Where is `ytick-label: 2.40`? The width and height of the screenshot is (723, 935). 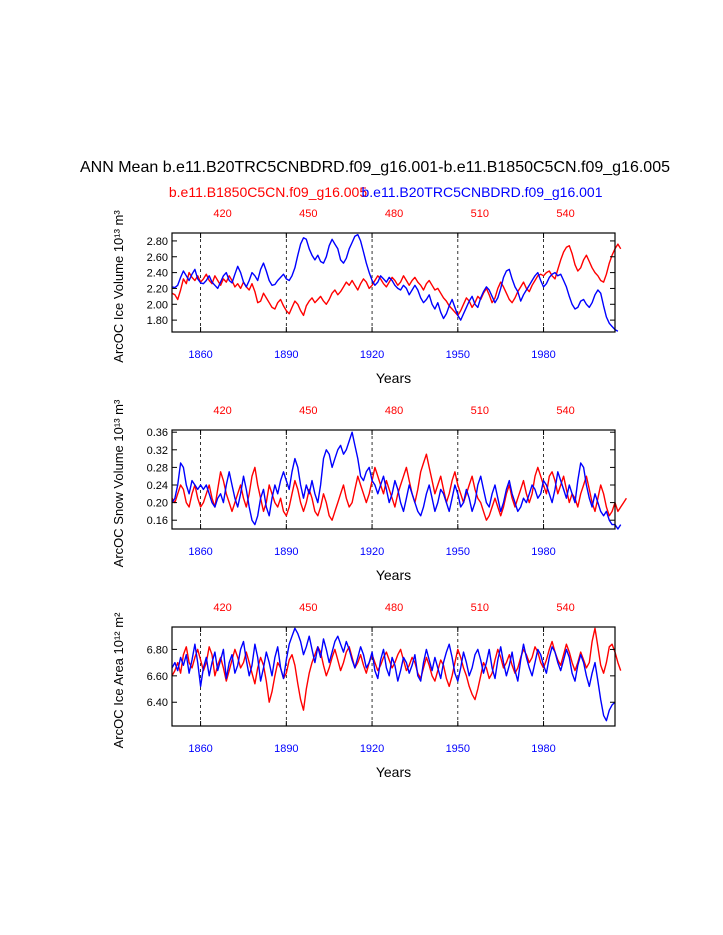
ytick-label: 2.40 is located at coordinates (157, 274).